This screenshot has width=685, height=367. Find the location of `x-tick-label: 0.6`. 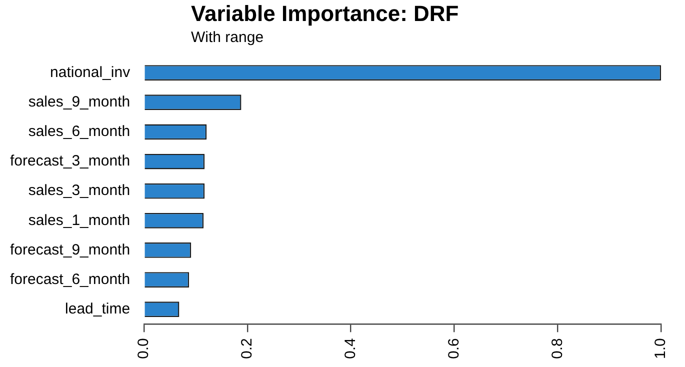

x-tick-label: 0.6 is located at coordinates (453, 349).